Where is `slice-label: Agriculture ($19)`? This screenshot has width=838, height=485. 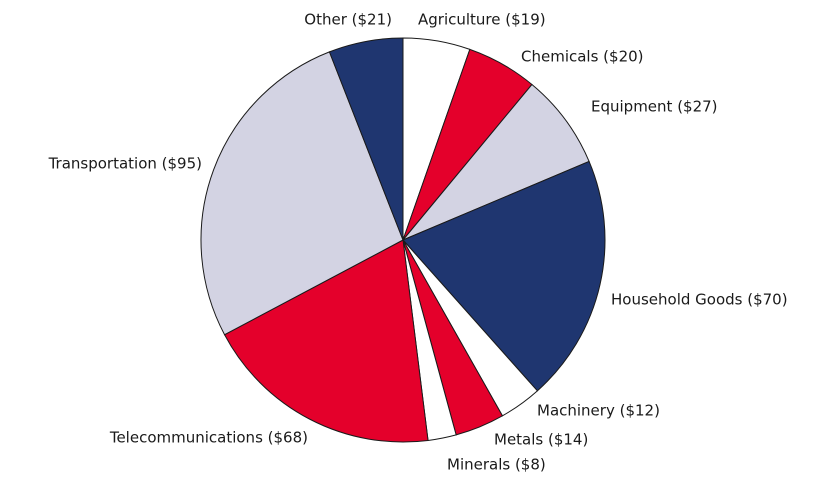 slice-label: Agriculture ($19) is located at coordinates (482, 20).